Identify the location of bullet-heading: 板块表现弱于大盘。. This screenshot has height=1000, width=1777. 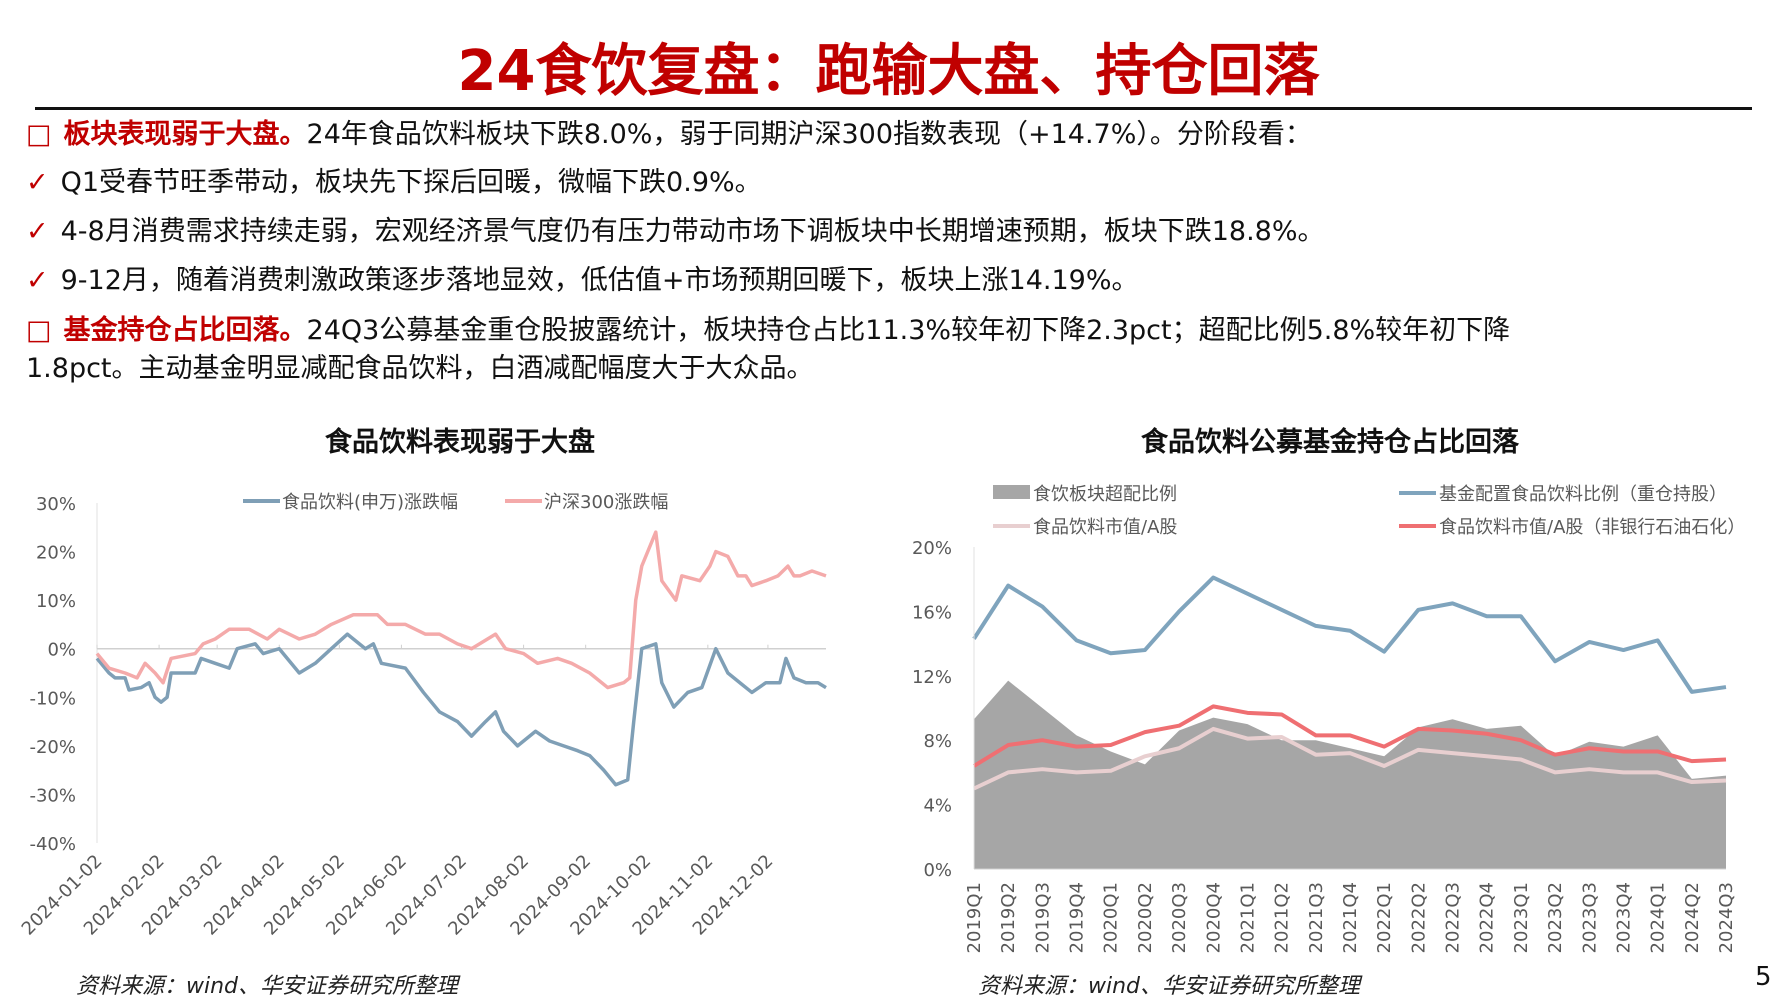
(185, 134).